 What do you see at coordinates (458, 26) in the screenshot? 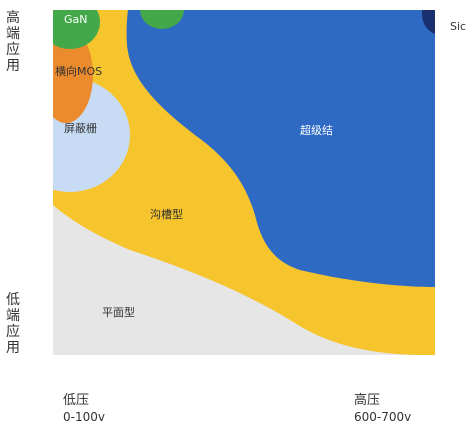
I see `sic-label: Sic` at bounding box center [458, 26].